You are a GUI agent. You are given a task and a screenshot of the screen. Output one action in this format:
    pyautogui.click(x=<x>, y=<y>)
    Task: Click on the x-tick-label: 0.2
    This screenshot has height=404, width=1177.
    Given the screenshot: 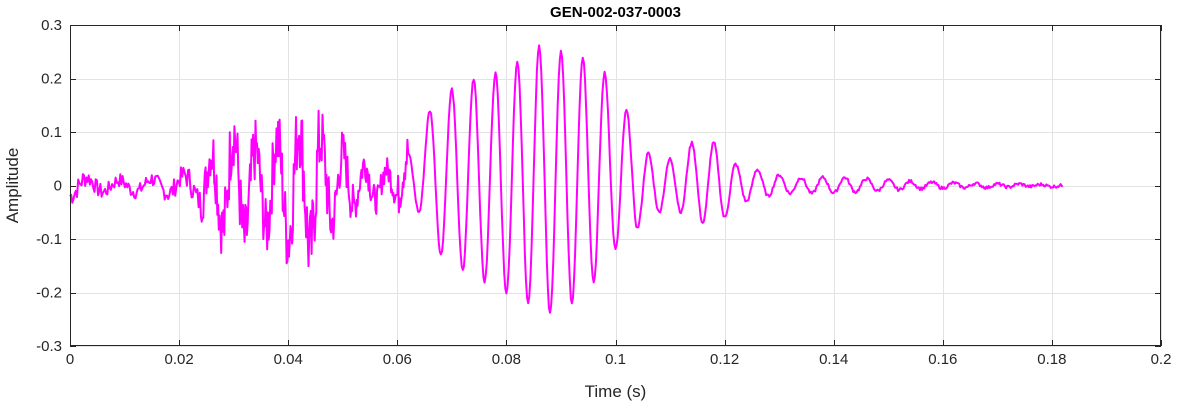 What is the action you would take?
    pyautogui.click(x=1161, y=359)
    